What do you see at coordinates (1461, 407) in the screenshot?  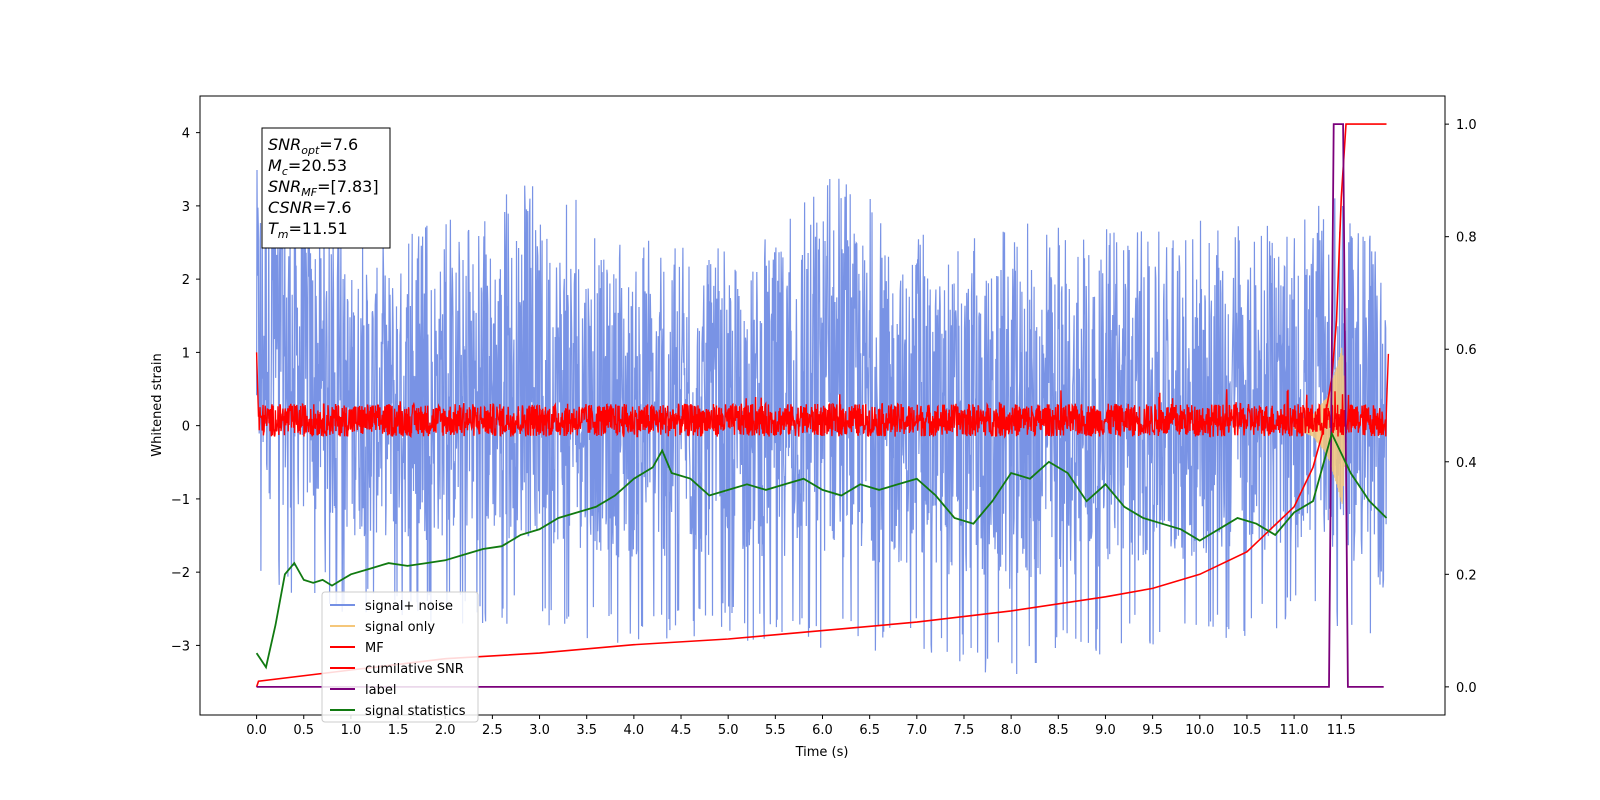 I see `y-axis-right: 1.0 0.8 0.6 0.4 0.2 0.0` at bounding box center [1461, 407].